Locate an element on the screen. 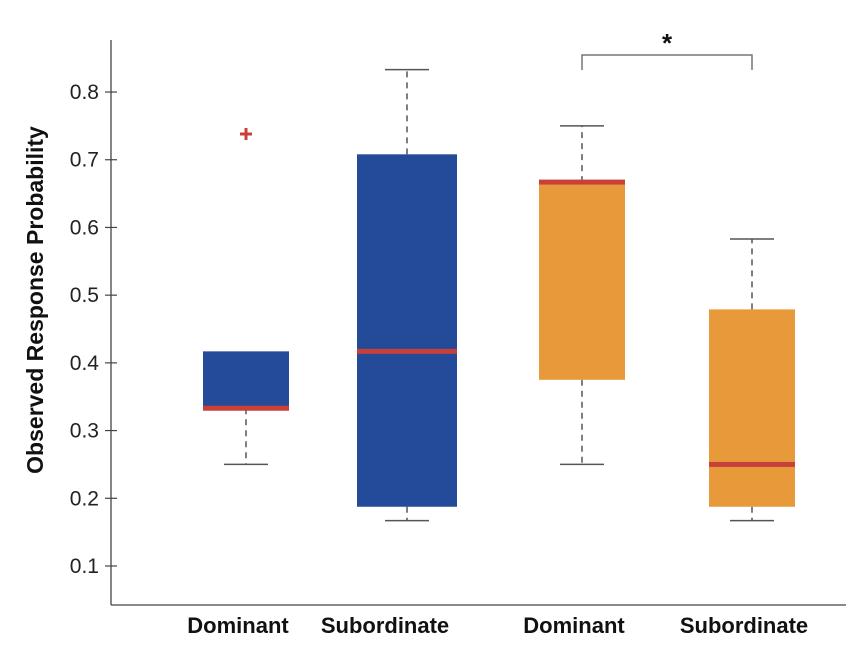 The image size is (864, 655). significance-asterisk: * is located at coordinates (667, 43).